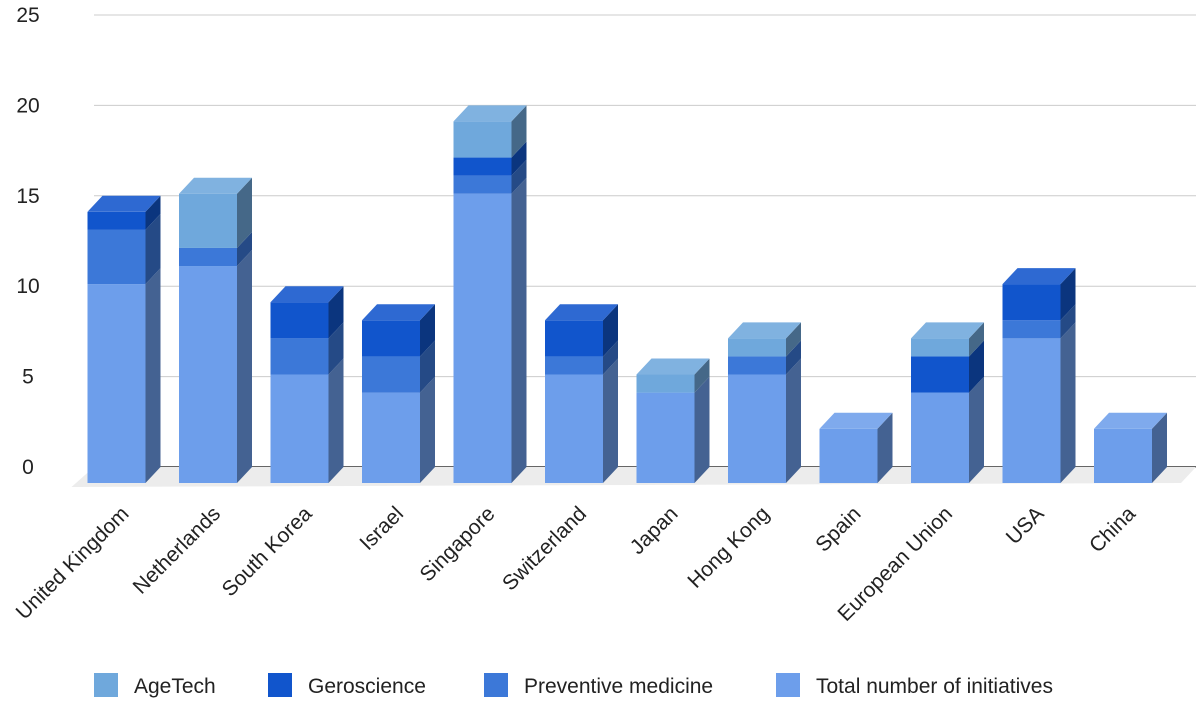  Describe the element at coordinates (728, 547) in the screenshot. I see `x-tick-label: Hong Kong` at that location.